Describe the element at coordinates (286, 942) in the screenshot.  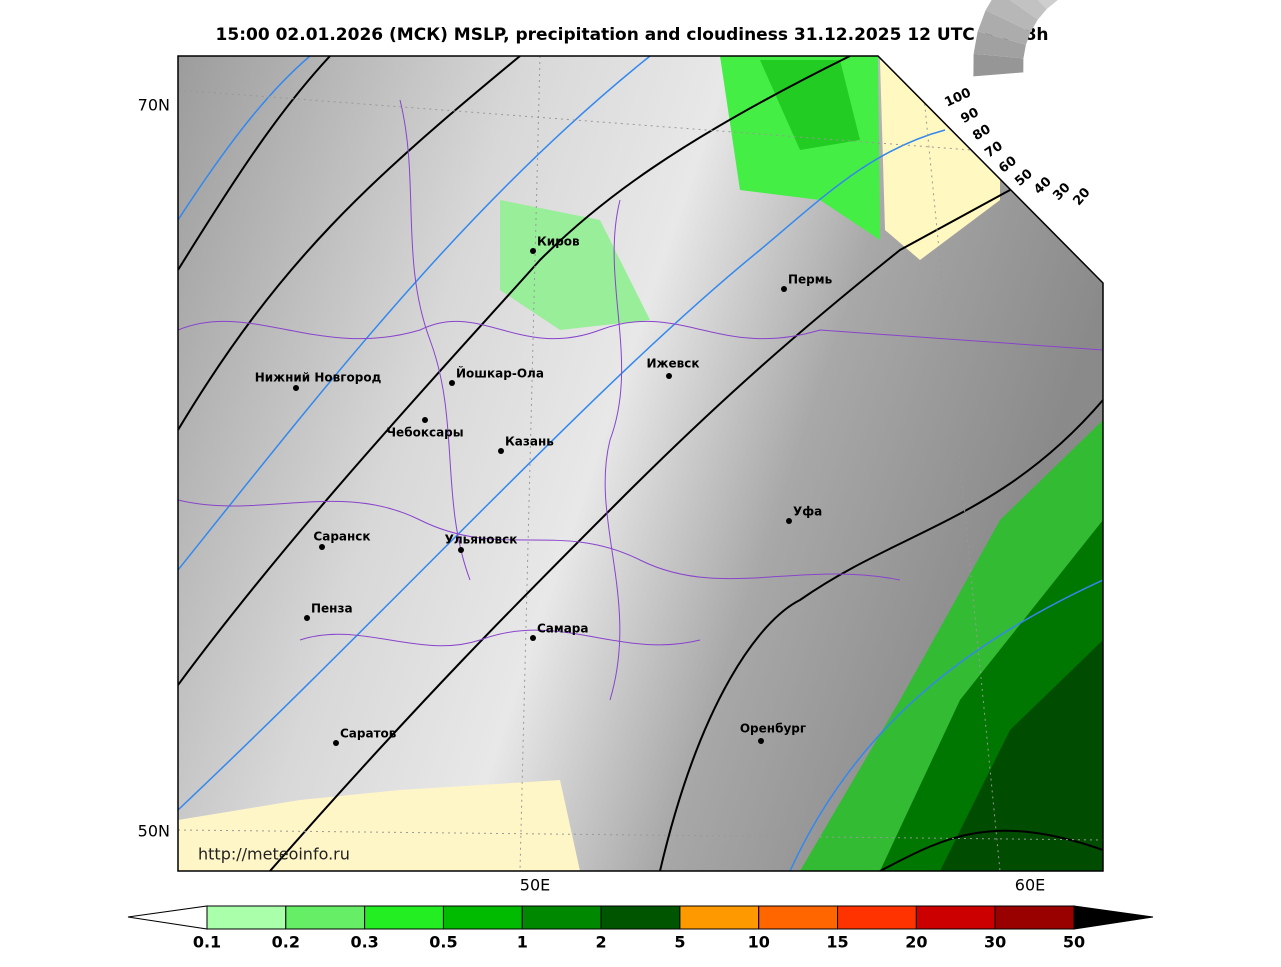
I see `colorbar-label: 0.2` at that location.